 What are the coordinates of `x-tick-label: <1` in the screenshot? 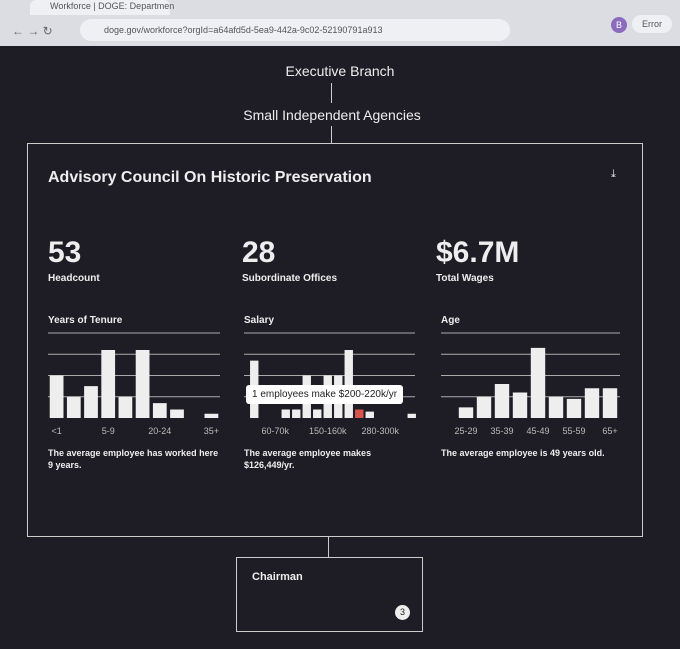 It's located at (56, 431).